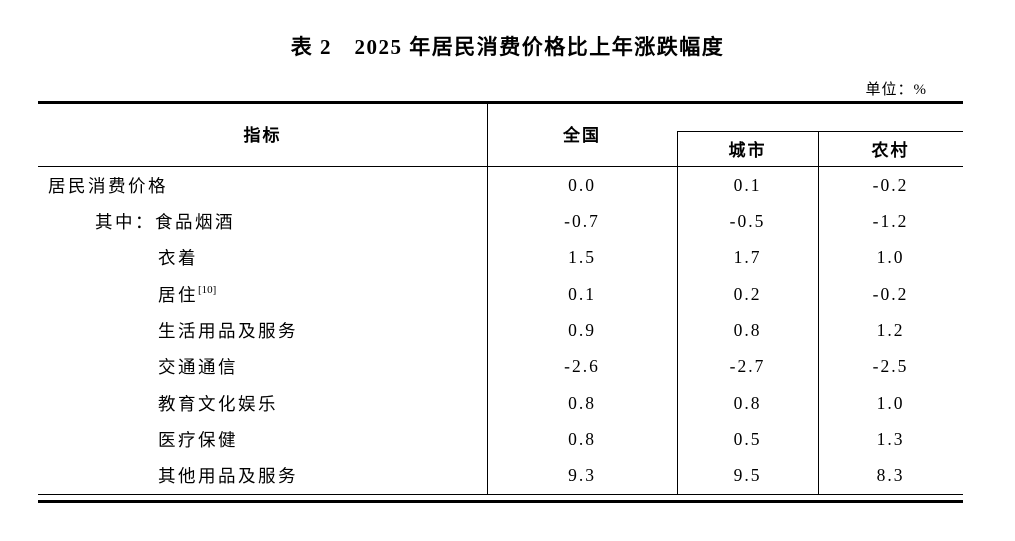  What do you see at coordinates (187, 294) in the screenshot?
I see `row-label: 居住[10]` at bounding box center [187, 294].